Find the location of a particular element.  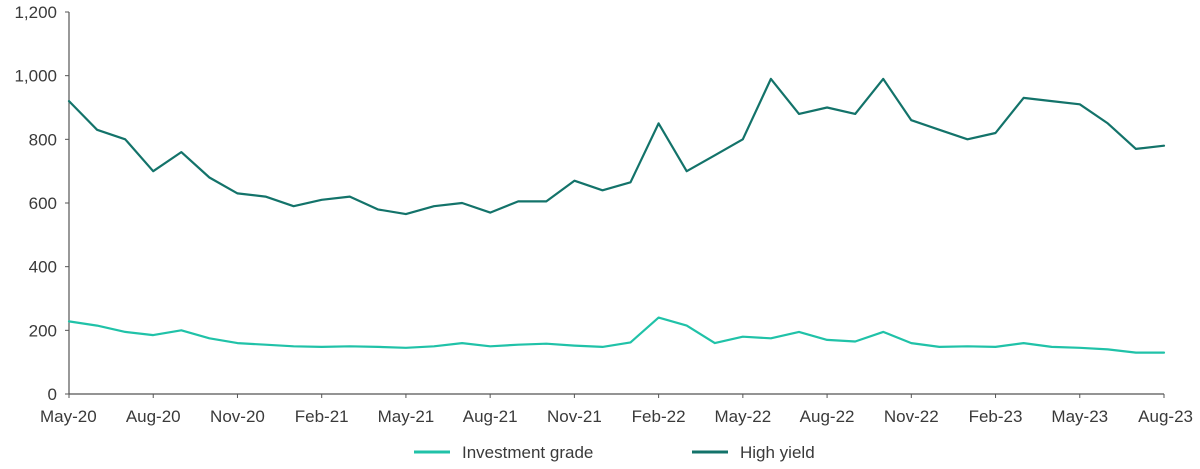

x-tick-label: Aug-22 is located at coordinates (827, 416).